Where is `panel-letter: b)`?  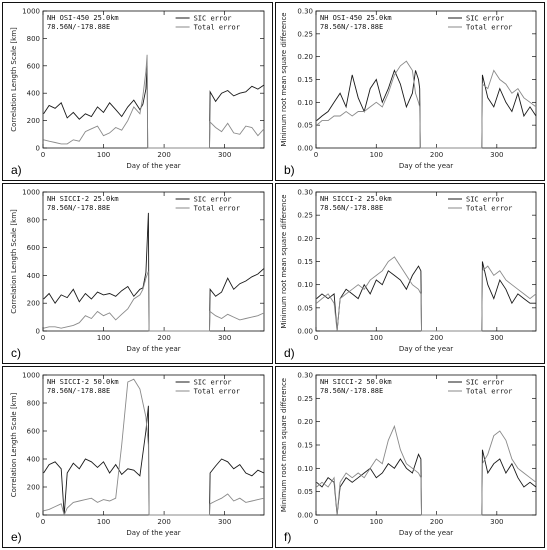 panel-letter: b) is located at coordinates (289, 170).